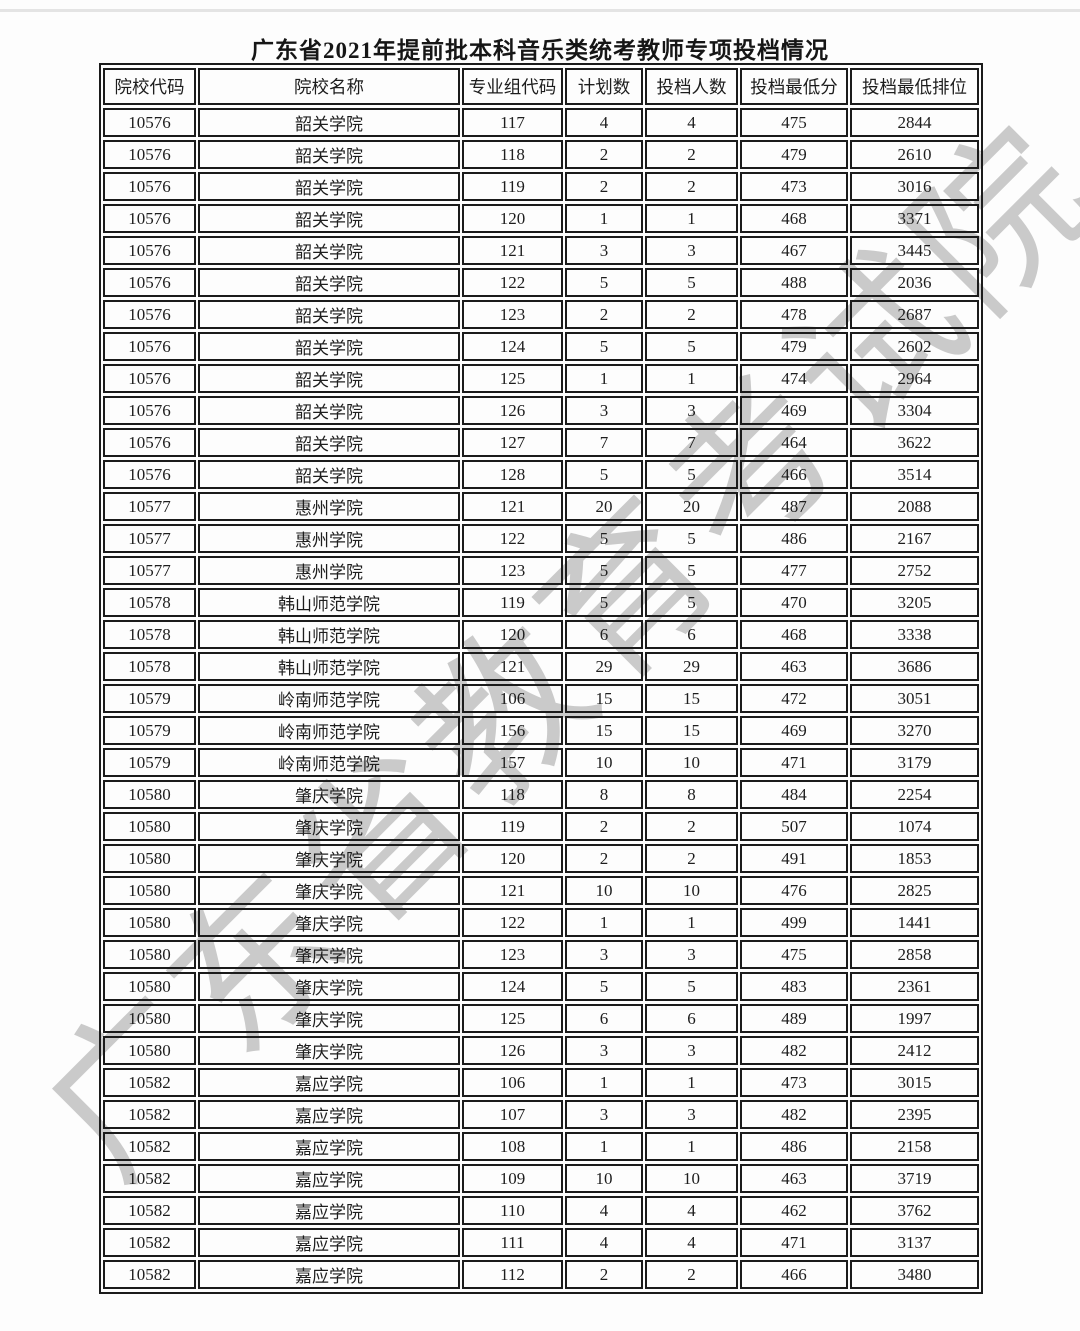  What do you see at coordinates (794, 442) in the screenshot?
I see `table-cell: 464` at bounding box center [794, 442].